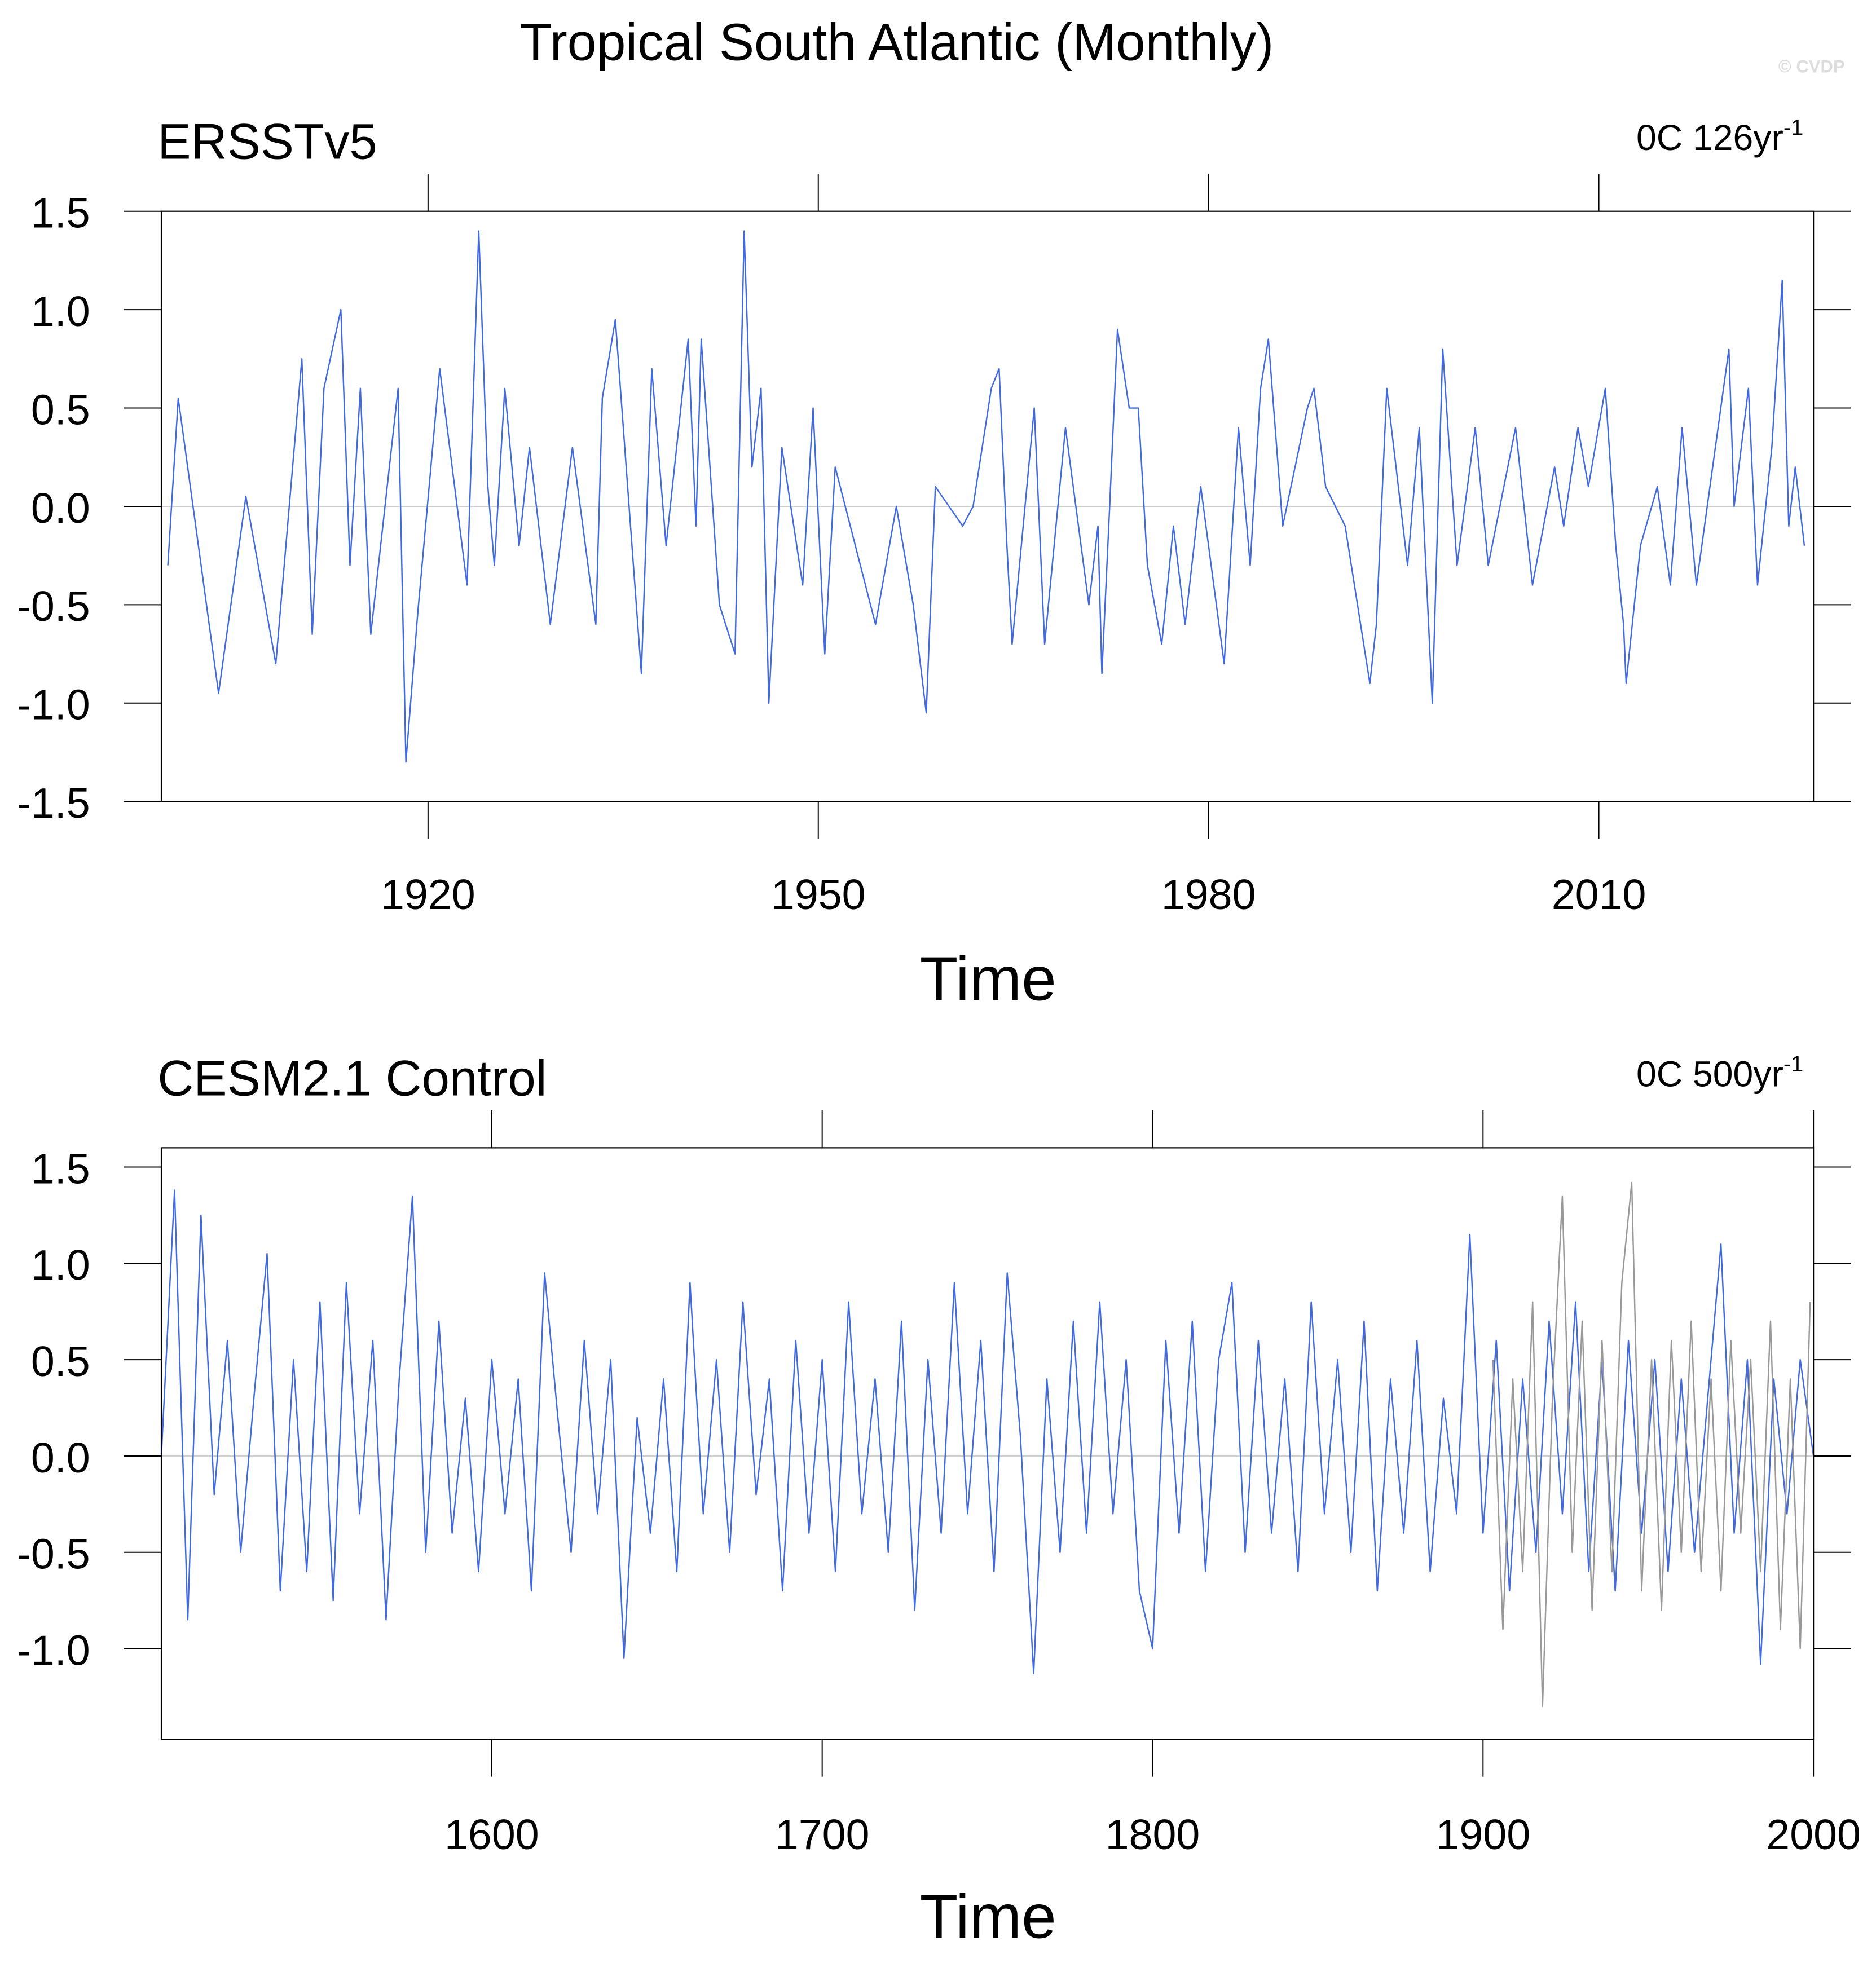  I want to click on figure-title: Tropical South Atlantic (Monthly), so click(896, 41).